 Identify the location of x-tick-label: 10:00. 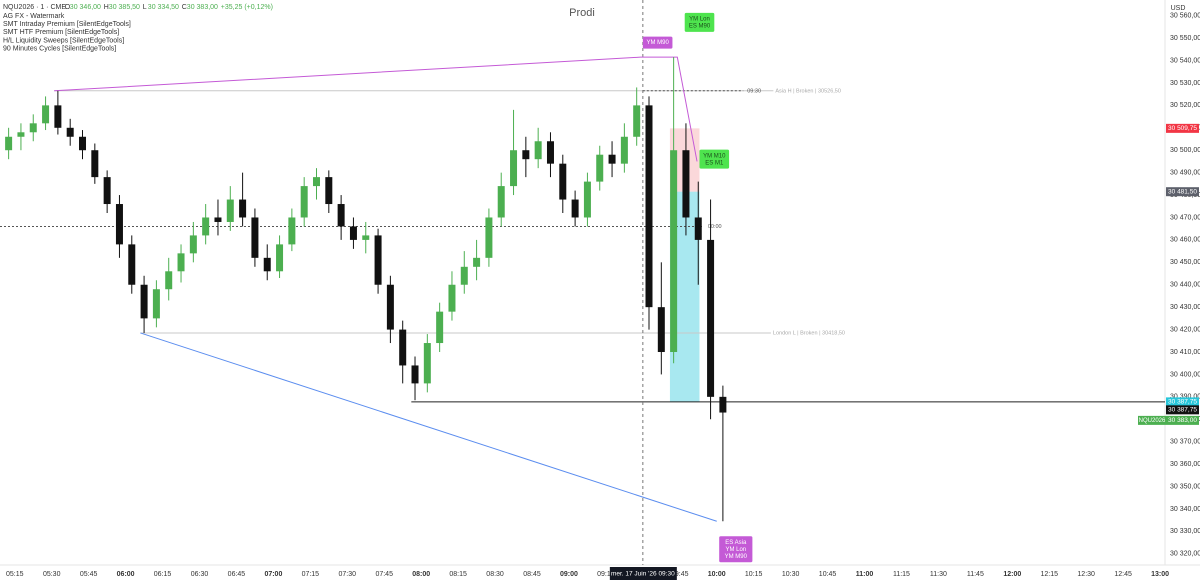
(717, 574).